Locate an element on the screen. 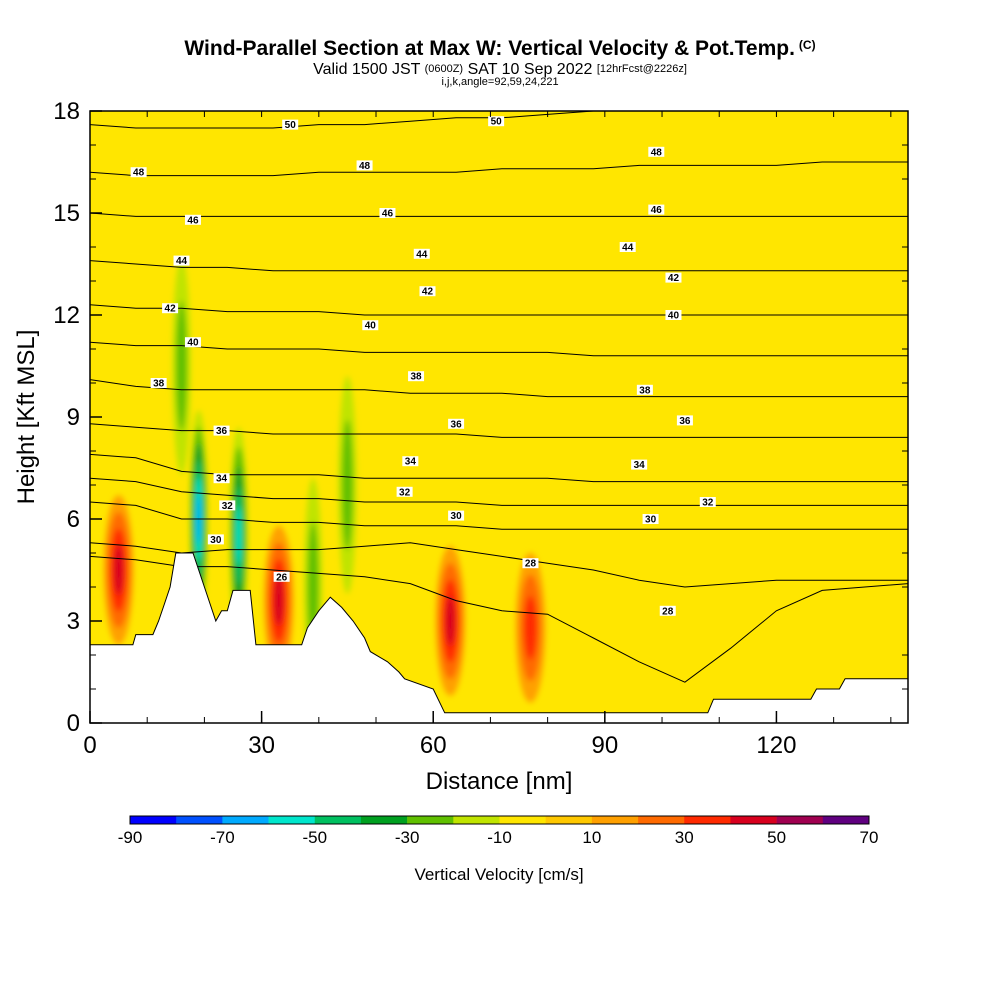 The width and height of the screenshot is (1000, 1000). x-axis-title: Distance [nm] is located at coordinates (499, 781).